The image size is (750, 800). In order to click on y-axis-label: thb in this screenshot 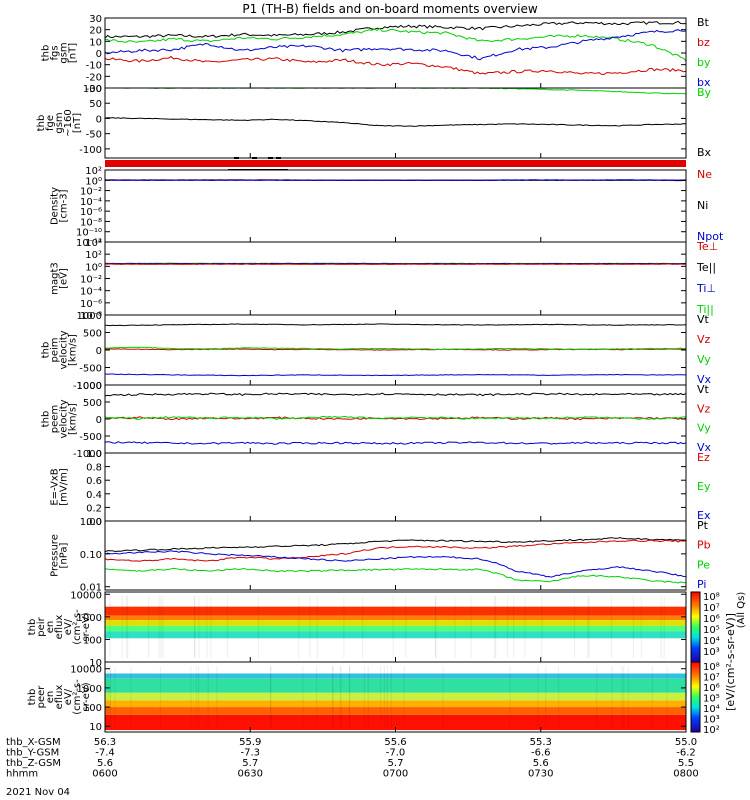, I will do `click(46, 419)`.